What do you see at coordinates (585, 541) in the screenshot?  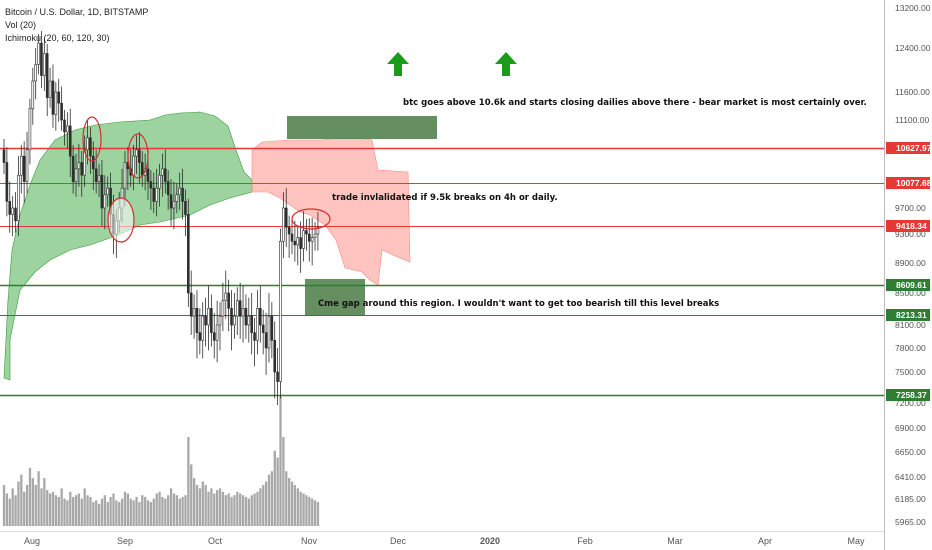 I see `x-tick-label: Feb` at bounding box center [585, 541].